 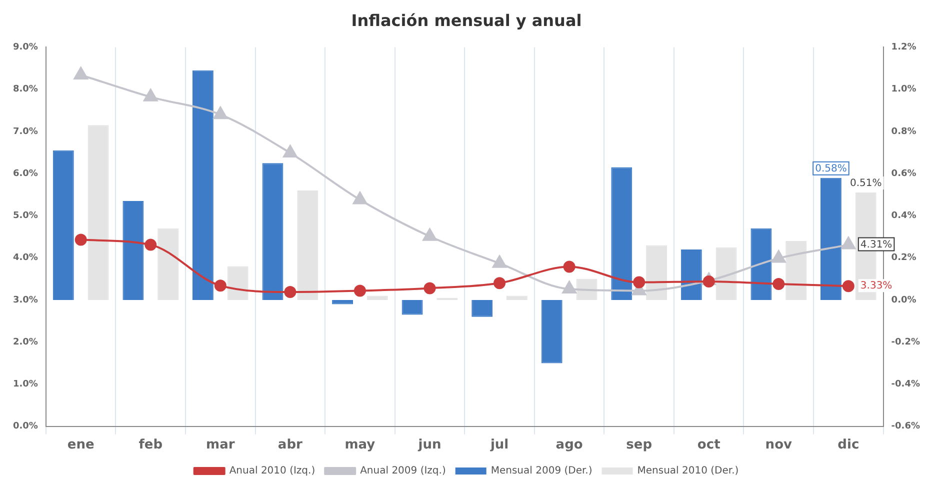 I want to click on y-tick-label: 7.0%, so click(x=25, y=131).